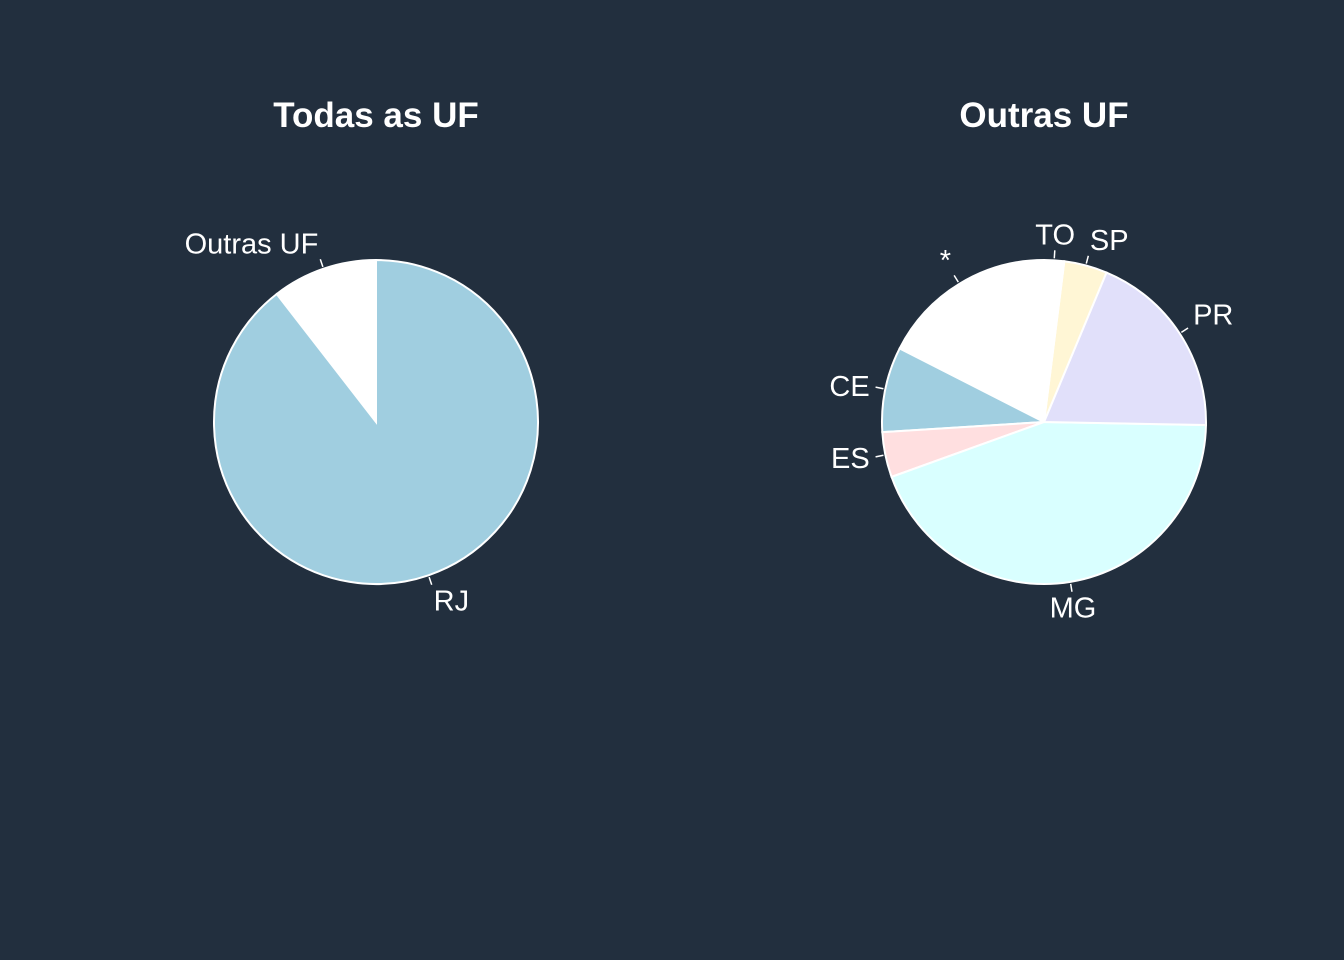  What do you see at coordinates (1055, 235) in the screenshot?
I see `slice-label-outras-uf-to: TO` at bounding box center [1055, 235].